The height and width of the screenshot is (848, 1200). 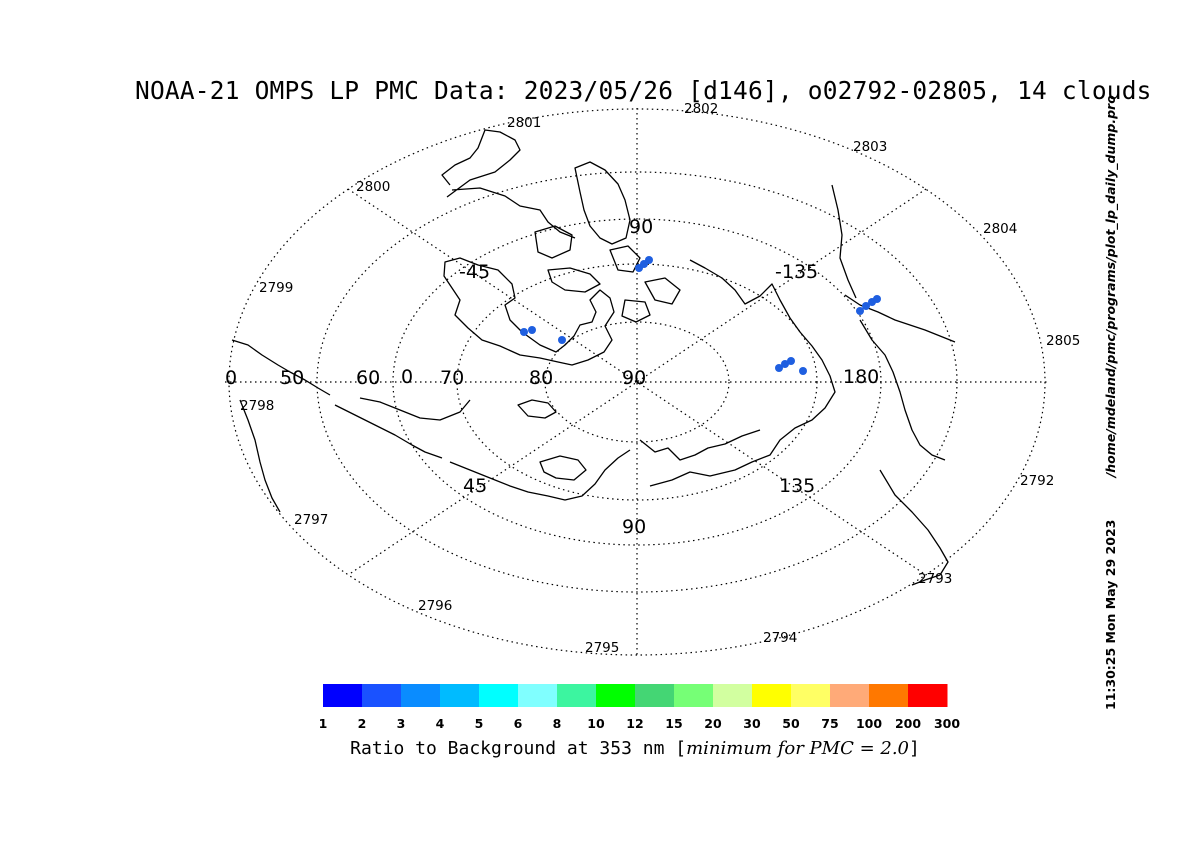 What do you see at coordinates (713, 723) in the screenshot?
I see `colorbar-tick-label: 20` at bounding box center [713, 723].